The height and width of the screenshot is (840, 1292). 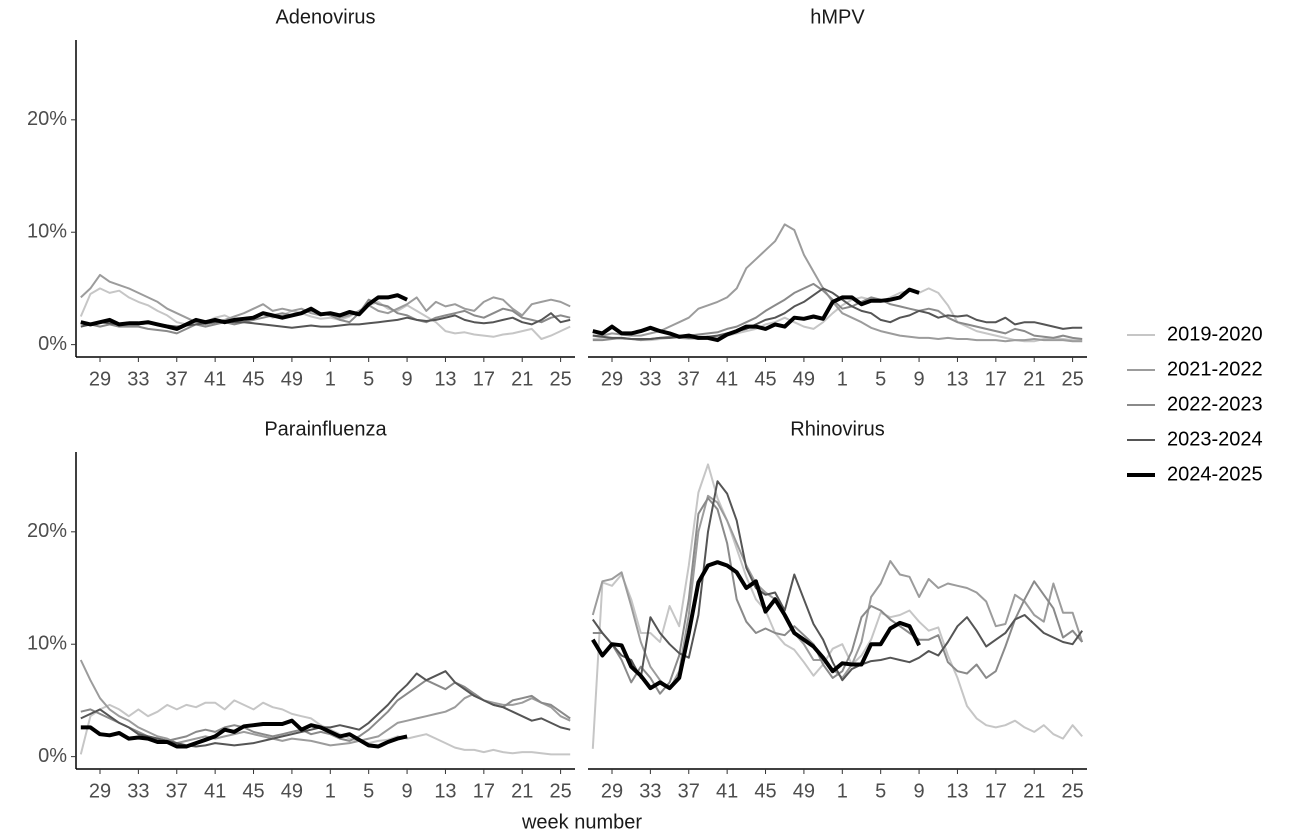 What do you see at coordinates (1215, 474) in the screenshot?
I see `legend-label: 2024-2025` at bounding box center [1215, 474].